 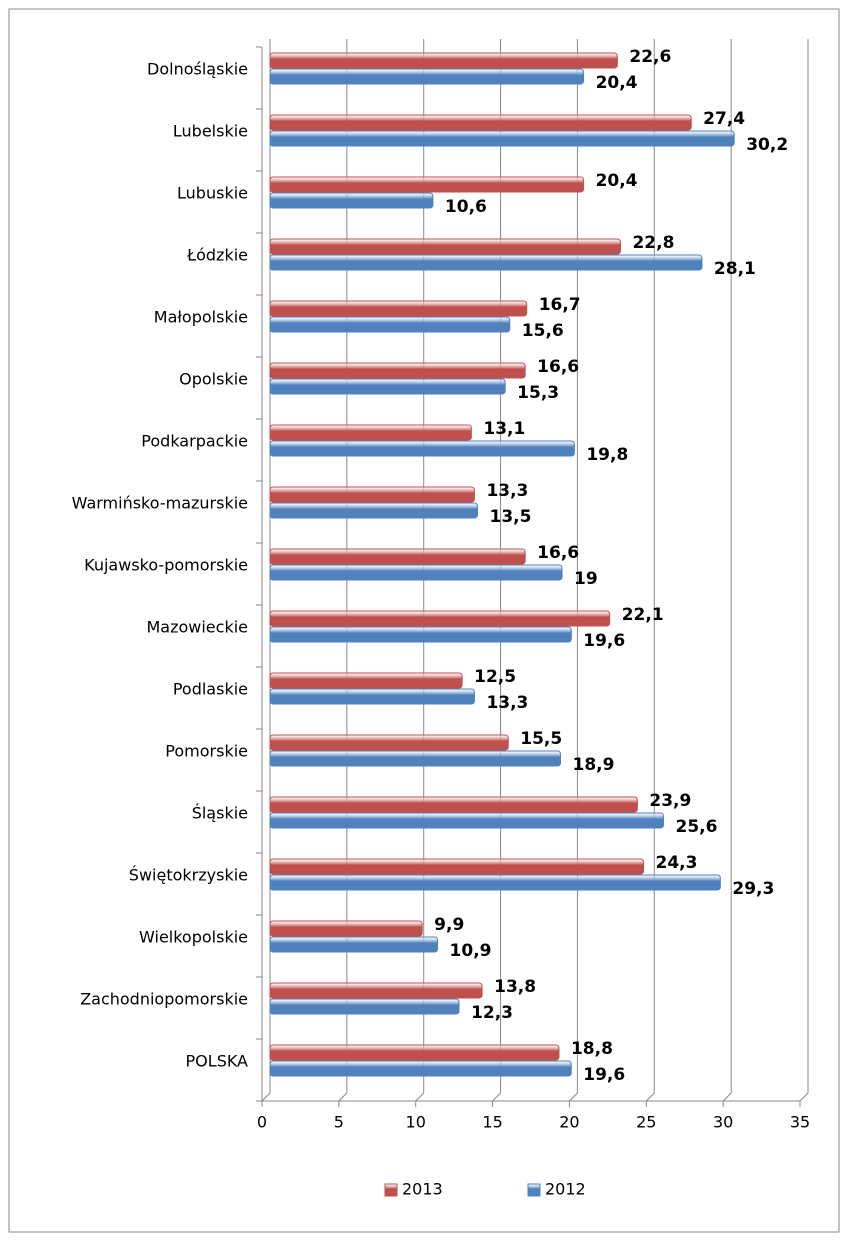 I want to click on value-label: 27,4, so click(x=724, y=119).